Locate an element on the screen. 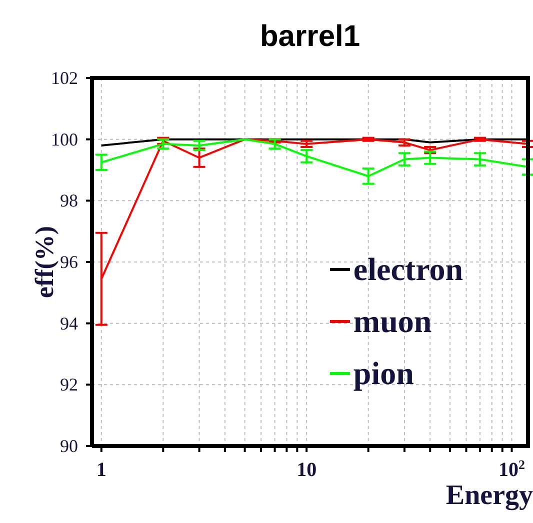 This screenshot has height=523, width=533. x-tick-label: 10 is located at coordinates (306, 470).